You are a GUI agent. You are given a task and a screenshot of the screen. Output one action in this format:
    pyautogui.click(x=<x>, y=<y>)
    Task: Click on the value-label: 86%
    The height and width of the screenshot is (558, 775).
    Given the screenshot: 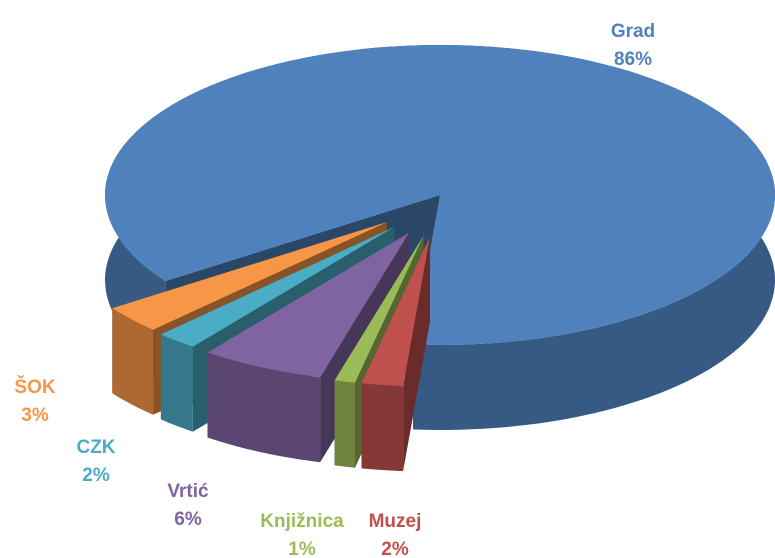 What is the action you would take?
    pyautogui.click(x=633, y=59)
    